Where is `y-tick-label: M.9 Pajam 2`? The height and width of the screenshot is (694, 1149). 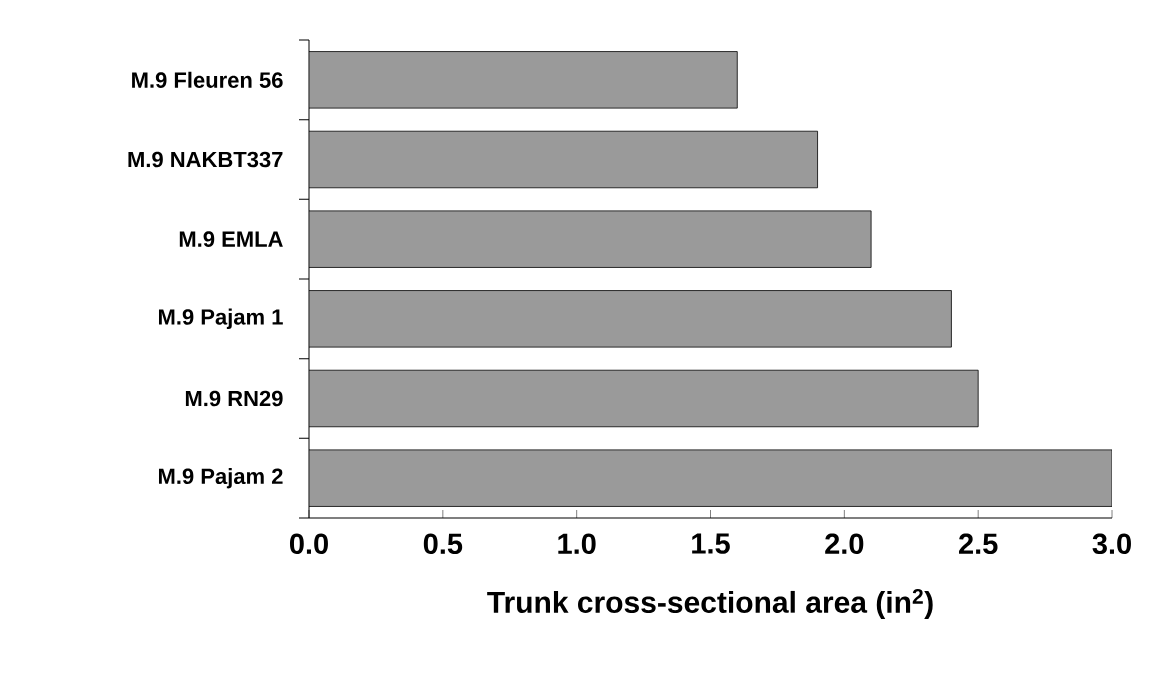 y-tick-label: M.9 Pajam 2 is located at coordinates (220, 478).